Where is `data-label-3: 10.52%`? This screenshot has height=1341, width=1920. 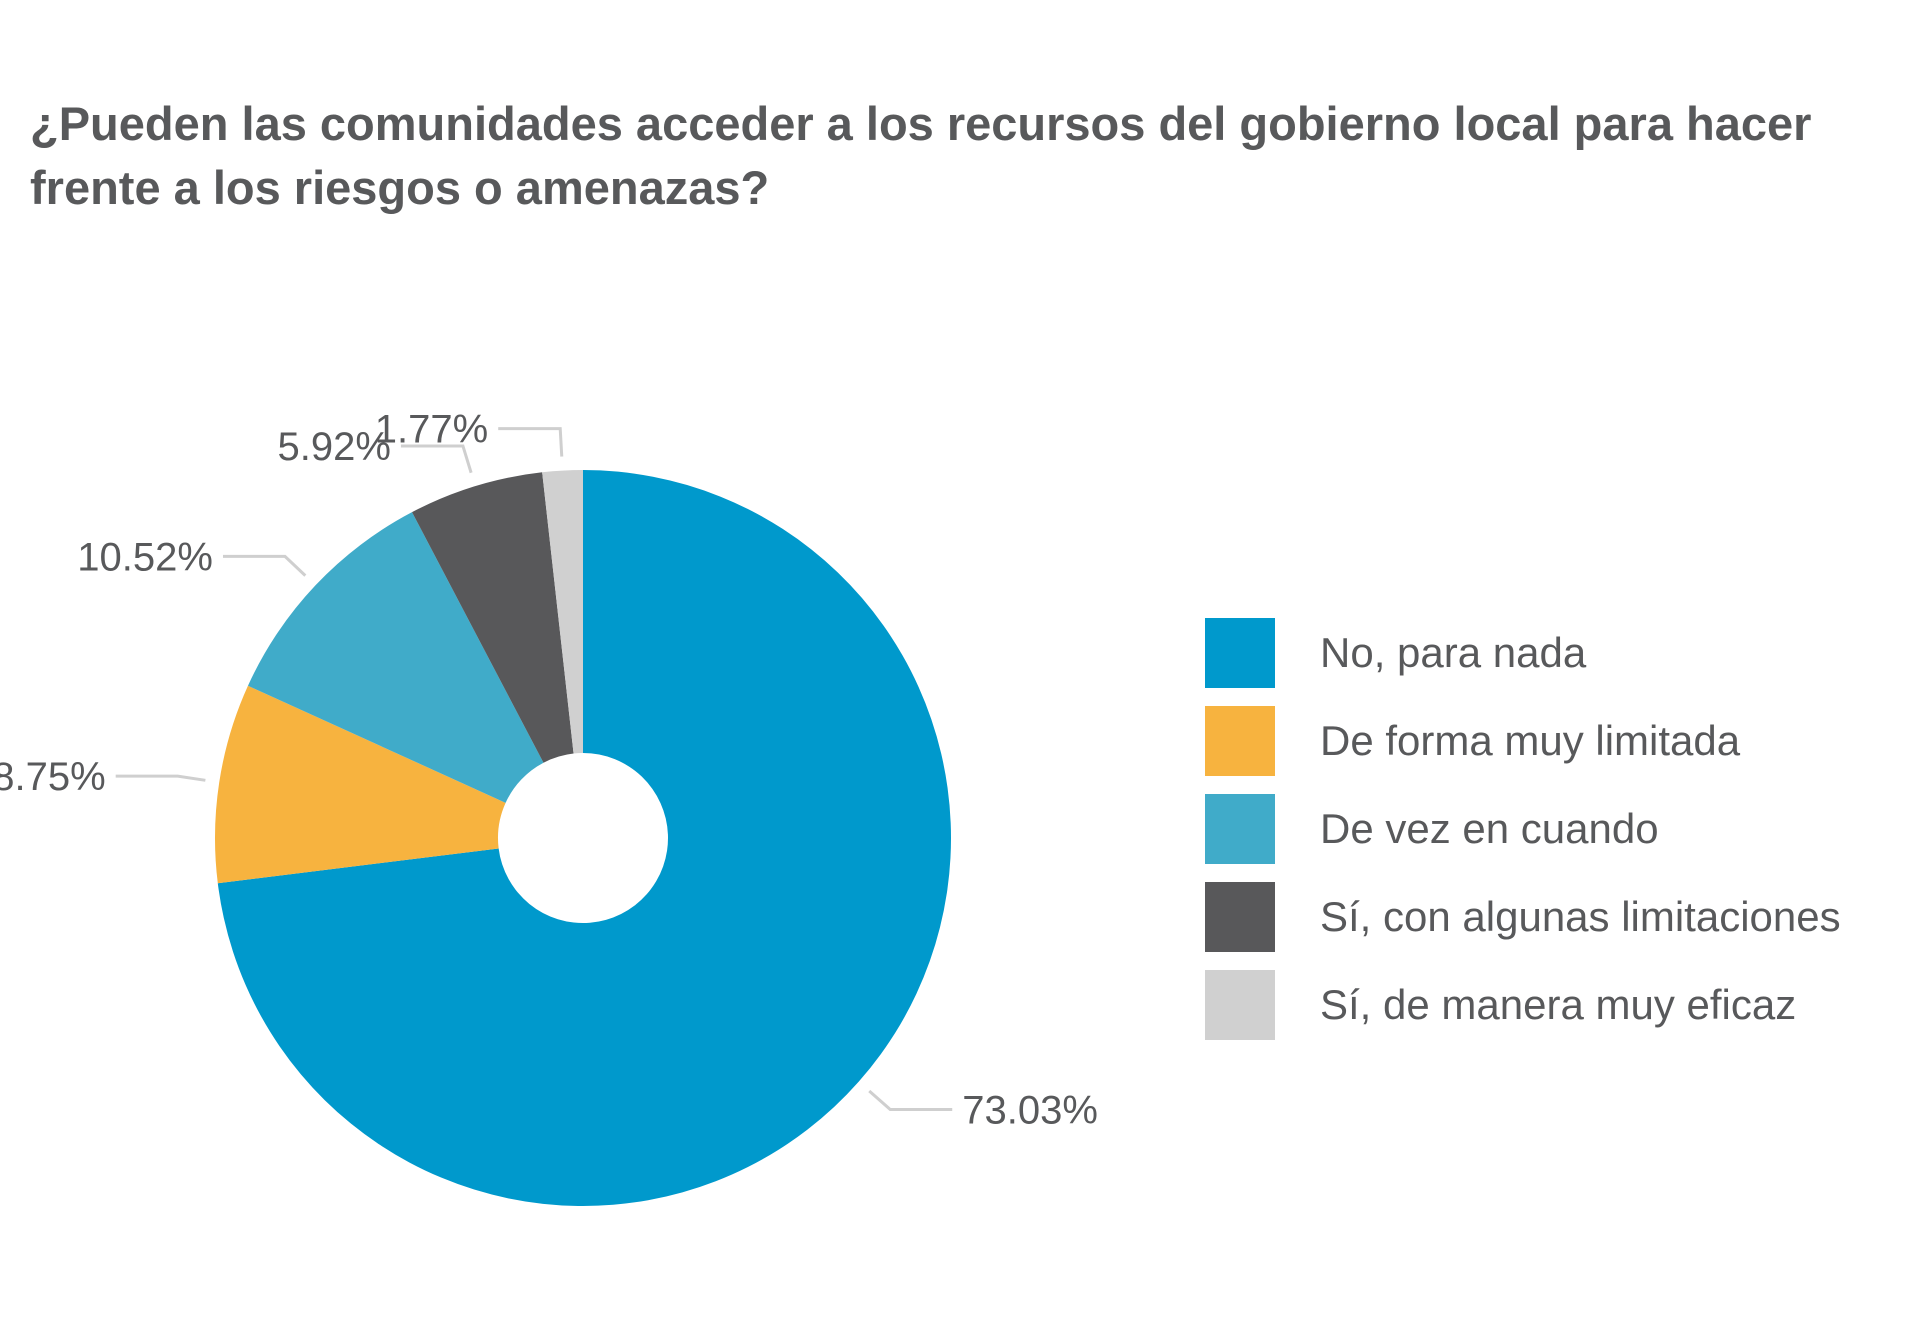
data-label-3: 10.52% is located at coordinates (145, 557).